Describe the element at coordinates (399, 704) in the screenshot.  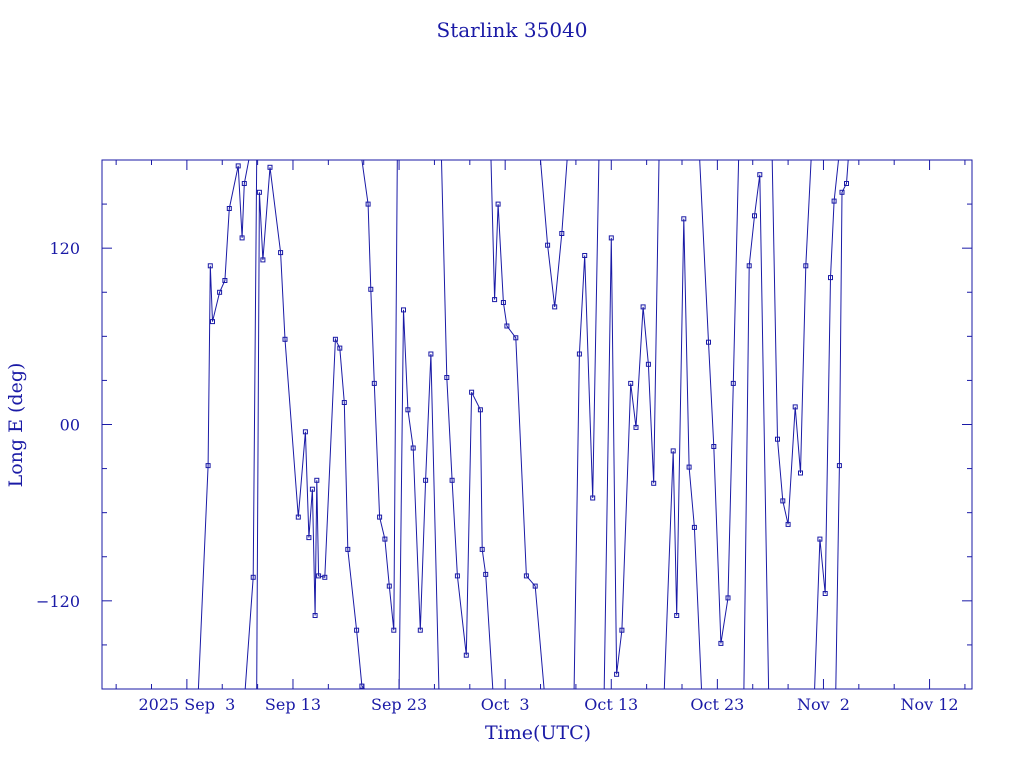
I see `x-tick-label: Sep 23` at that location.